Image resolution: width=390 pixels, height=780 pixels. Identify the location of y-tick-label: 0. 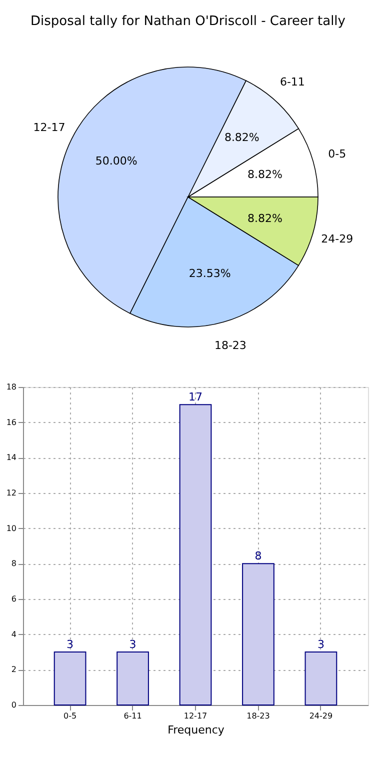
(13, 705).